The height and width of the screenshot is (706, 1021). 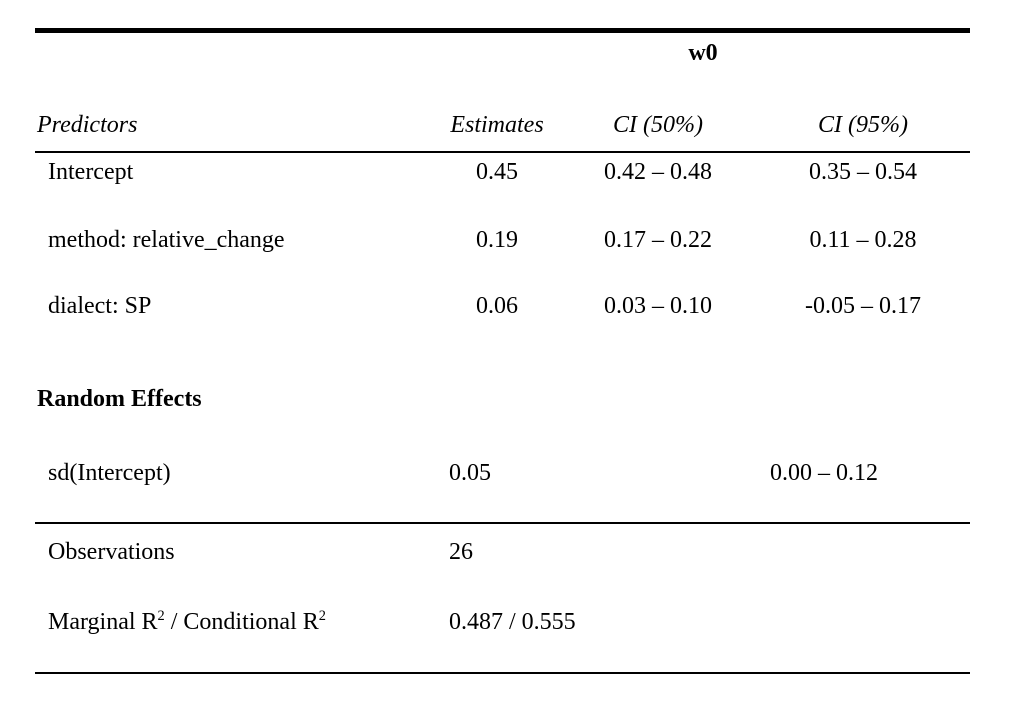 I want to click on term-cell: Intercept, so click(x=91, y=172).